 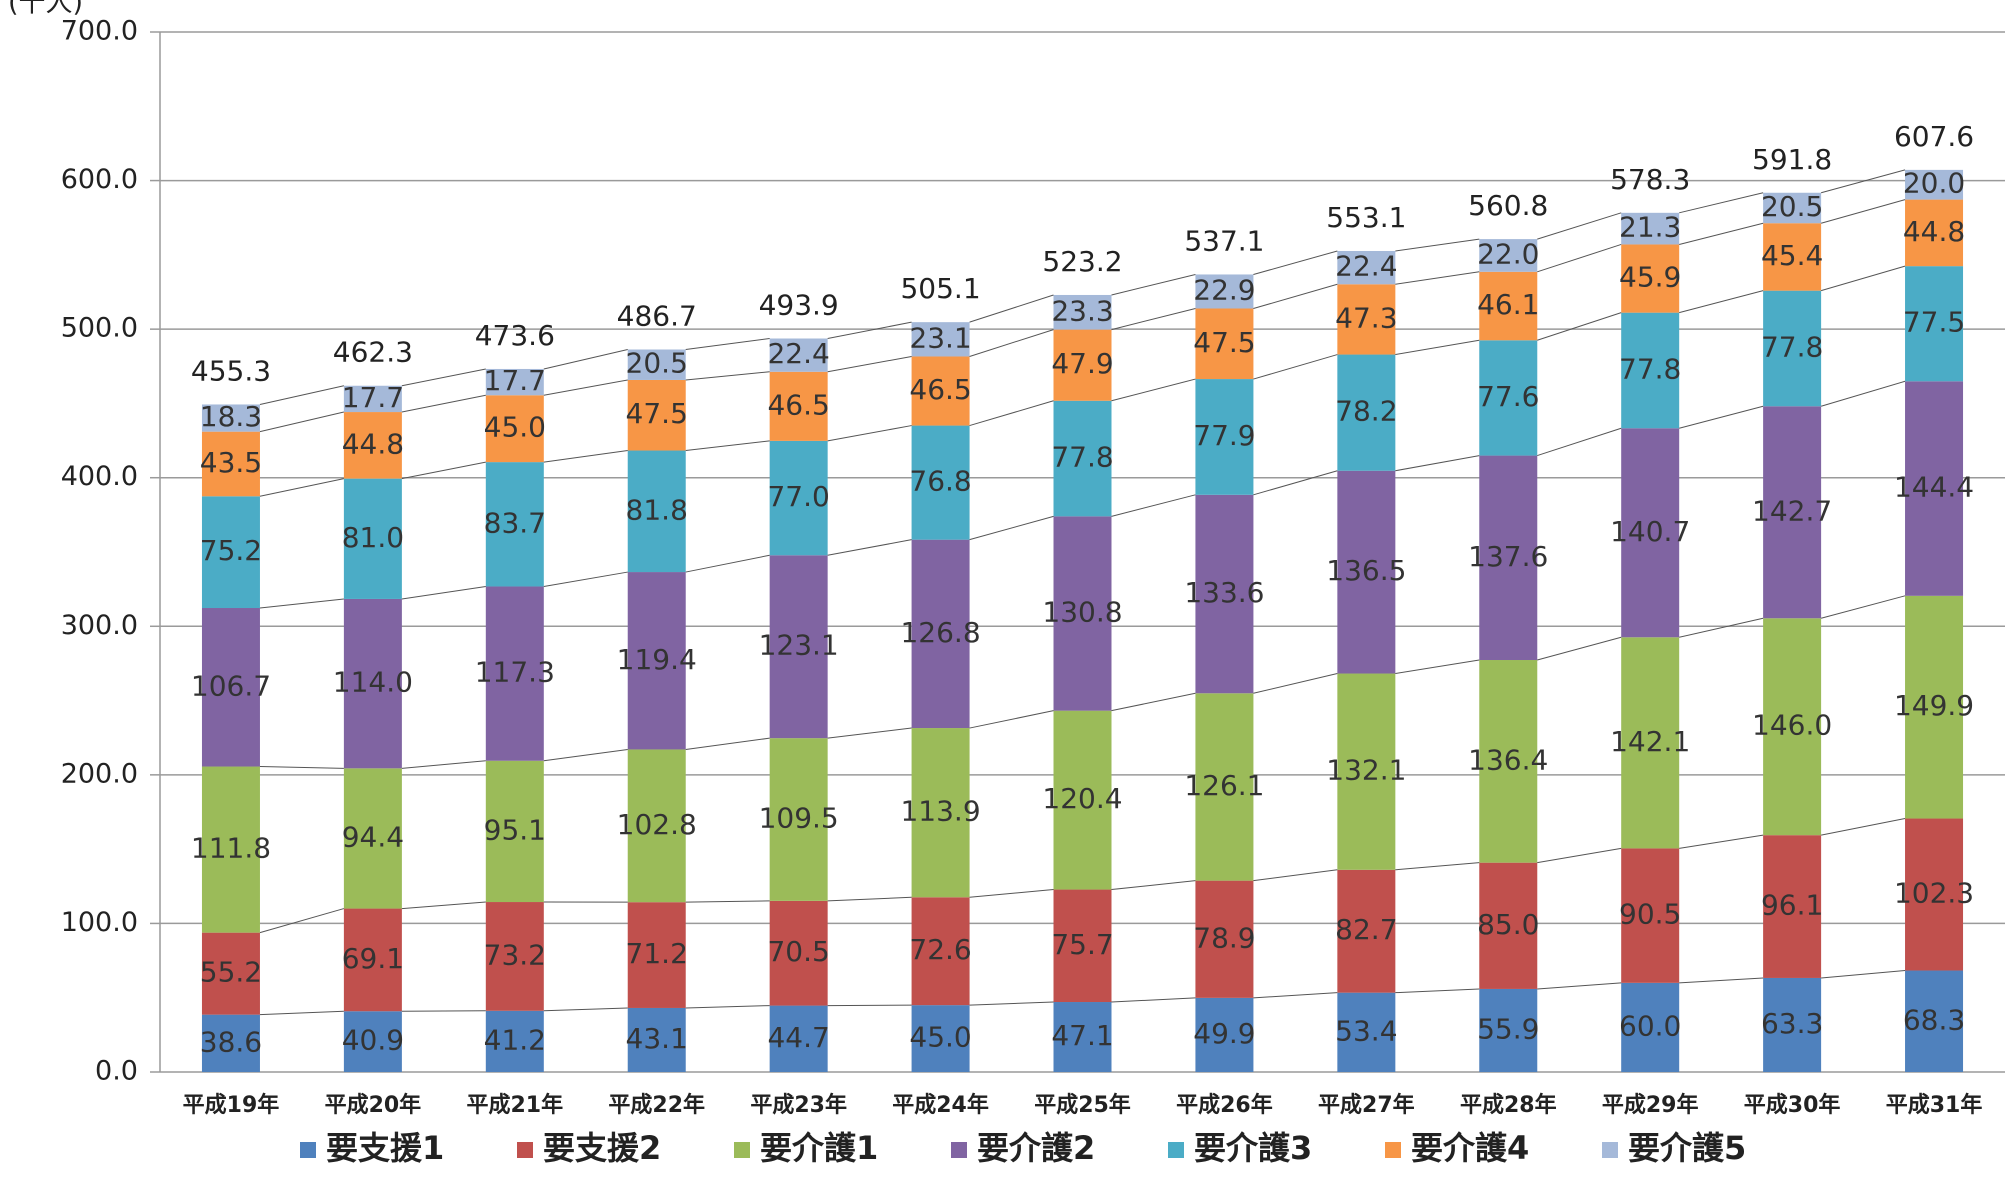 I want to click on data-label: 71.2, so click(x=657, y=953).